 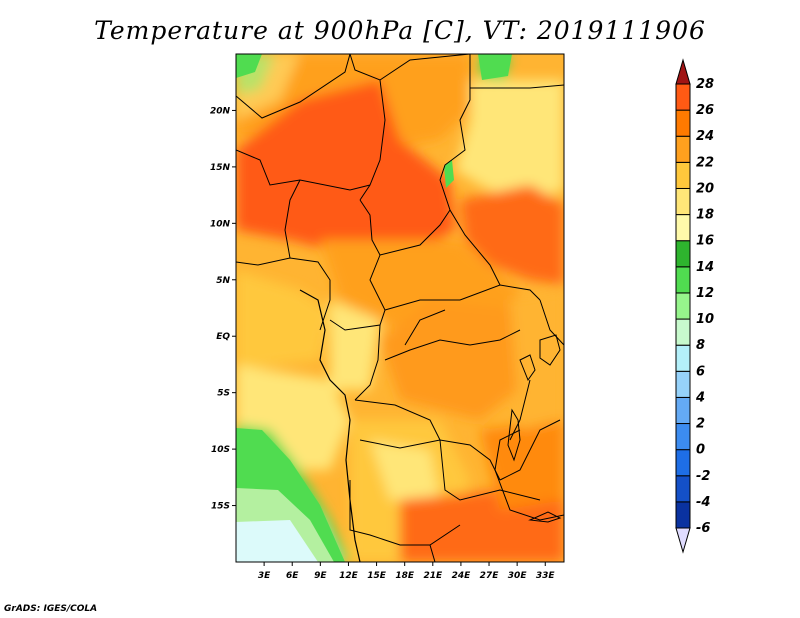 What do you see at coordinates (705, 136) in the screenshot?
I see `colorbar-label: 24` at bounding box center [705, 136].